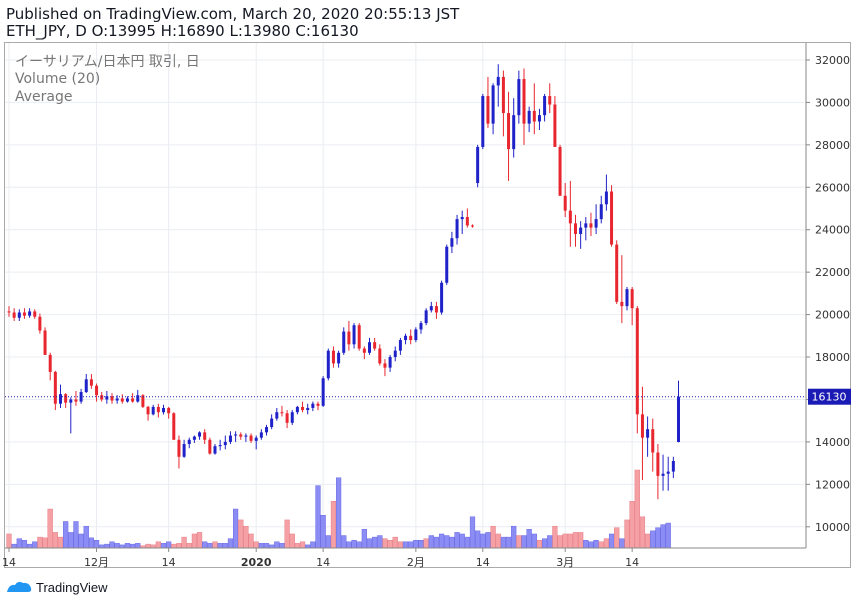 Image resolution: width=858 pixels, height=605 pixels. Describe the element at coordinates (832, 187) in the screenshot. I see `price-tick-label: 26000` at that location.